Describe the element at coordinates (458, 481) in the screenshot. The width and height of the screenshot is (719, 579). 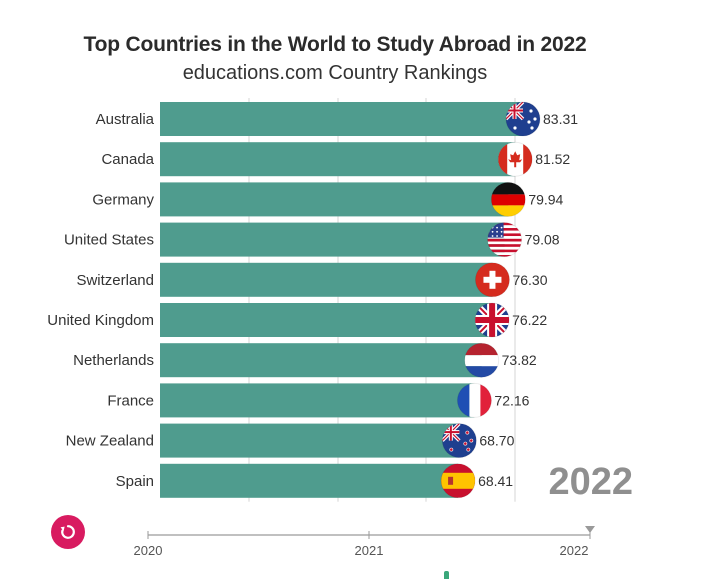
I see `spain-flag` at that location.